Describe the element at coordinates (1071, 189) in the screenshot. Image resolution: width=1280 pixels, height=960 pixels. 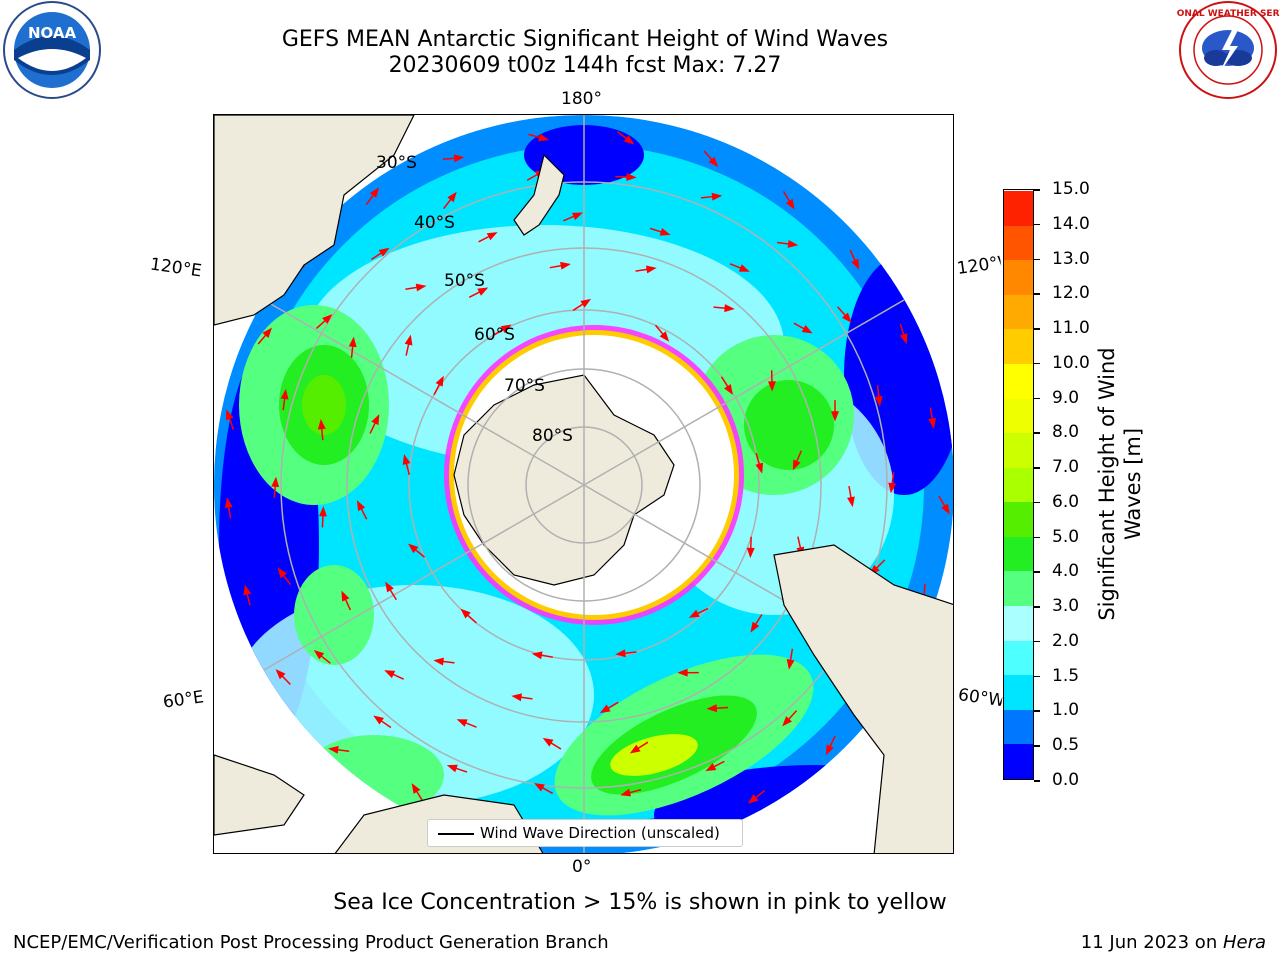
I see `colorbar-tick-label: 15.0` at that location.